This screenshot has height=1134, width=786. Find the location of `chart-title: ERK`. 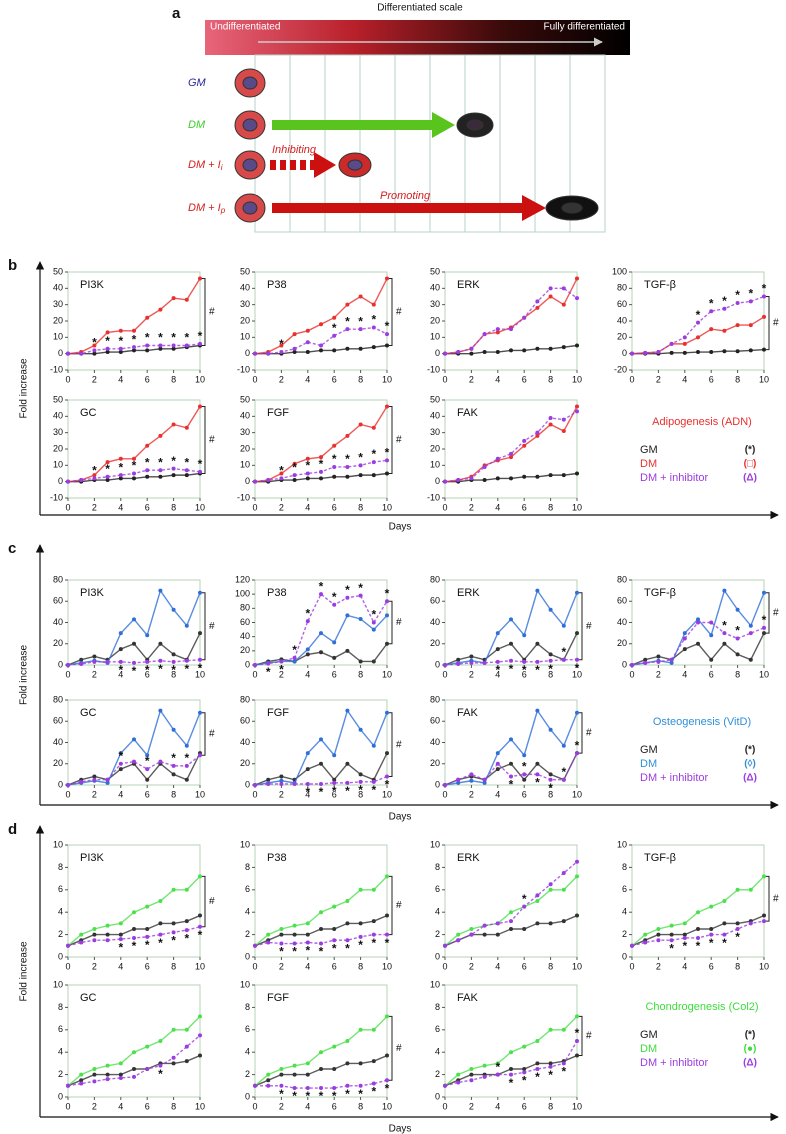

chart-title: ERK is located at coordinates (468, 593).